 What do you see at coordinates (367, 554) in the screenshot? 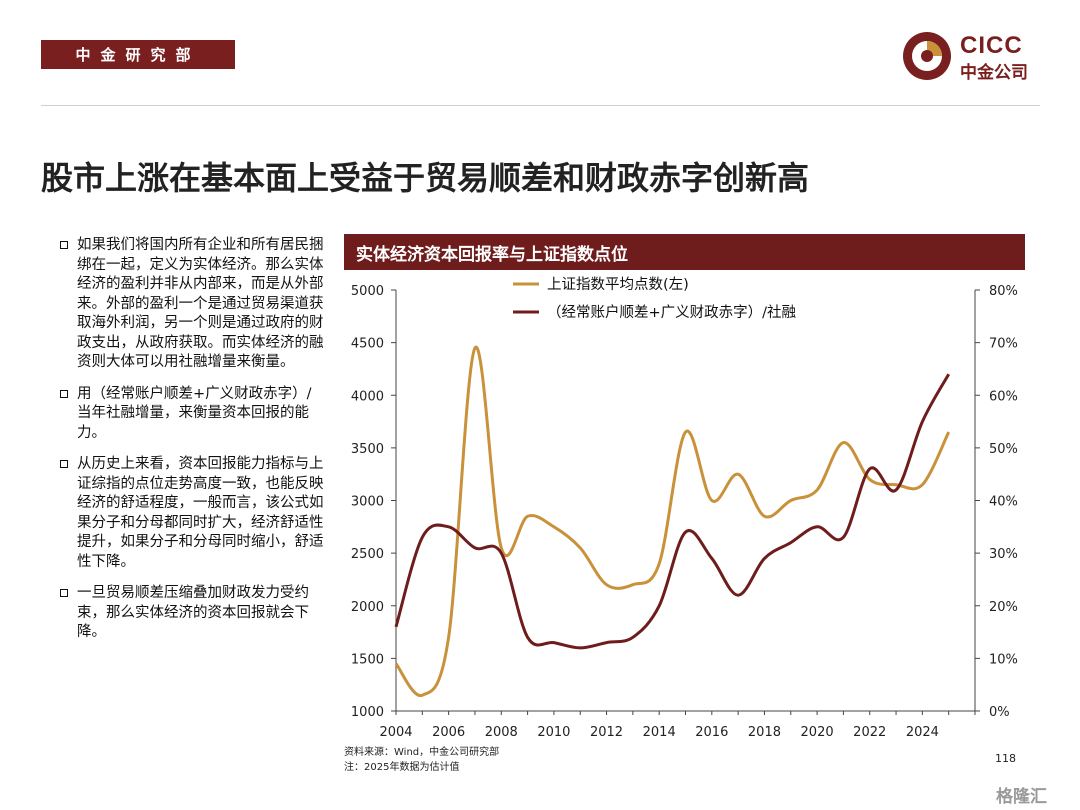
I see `y-left-tick-label: 2500` at bounding box center [367, 554].